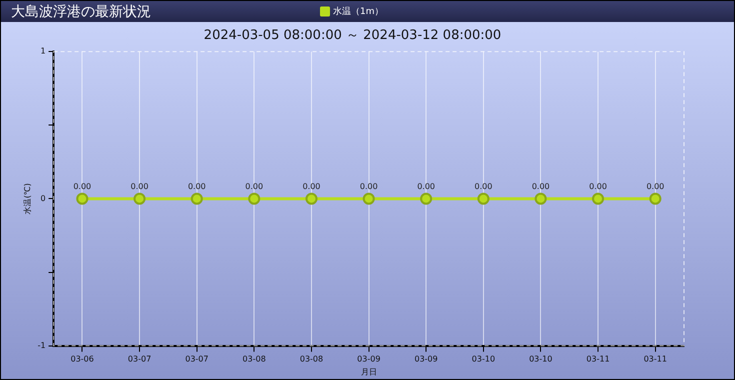 The width and height of the screenshot is (735, 380). Describe the element at coordinates (42, 345) in the screenshot. I see `y-tick-label: -1` at that location.